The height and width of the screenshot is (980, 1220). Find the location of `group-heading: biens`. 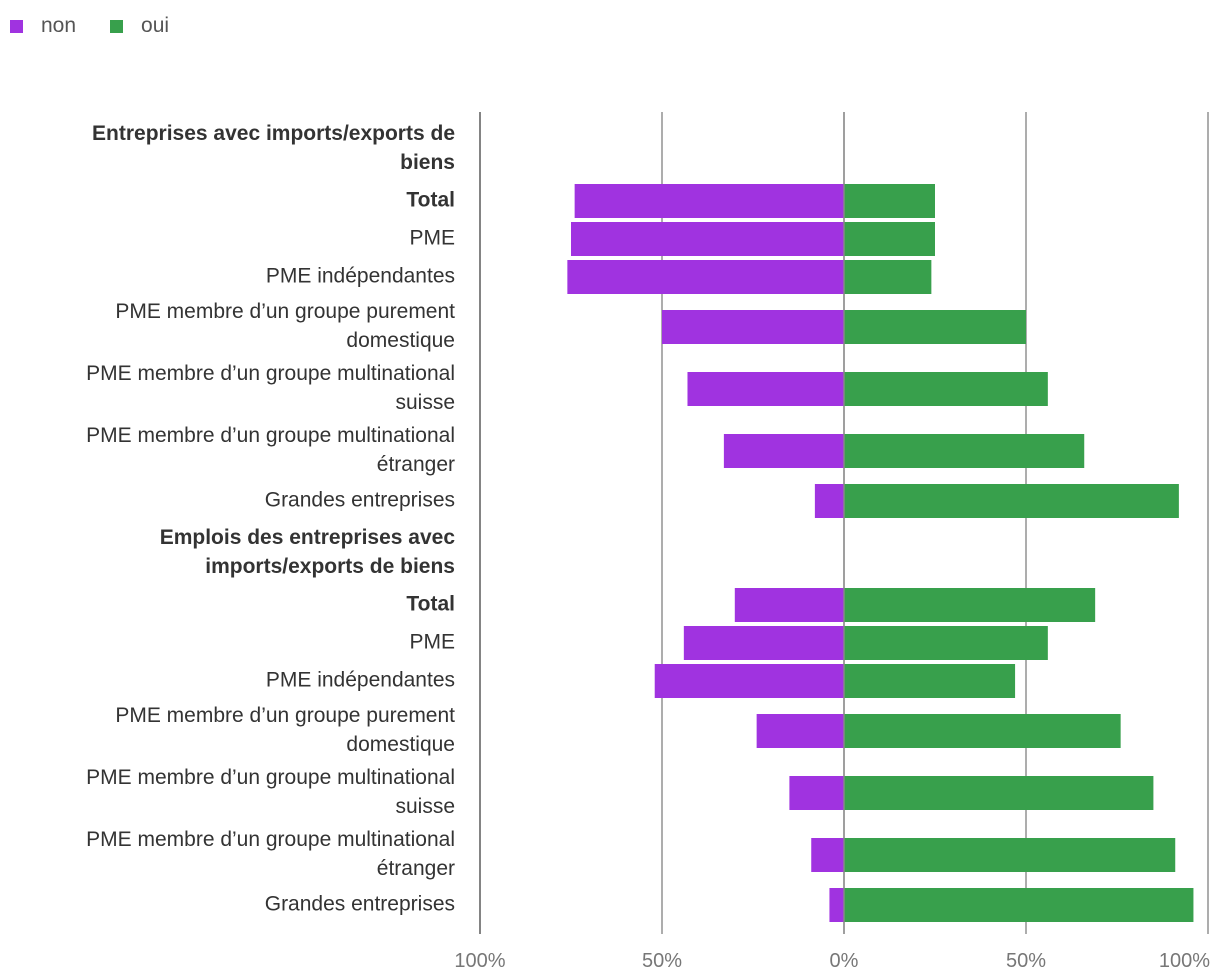

group-heading: biens is located at coordinates (427, 162).